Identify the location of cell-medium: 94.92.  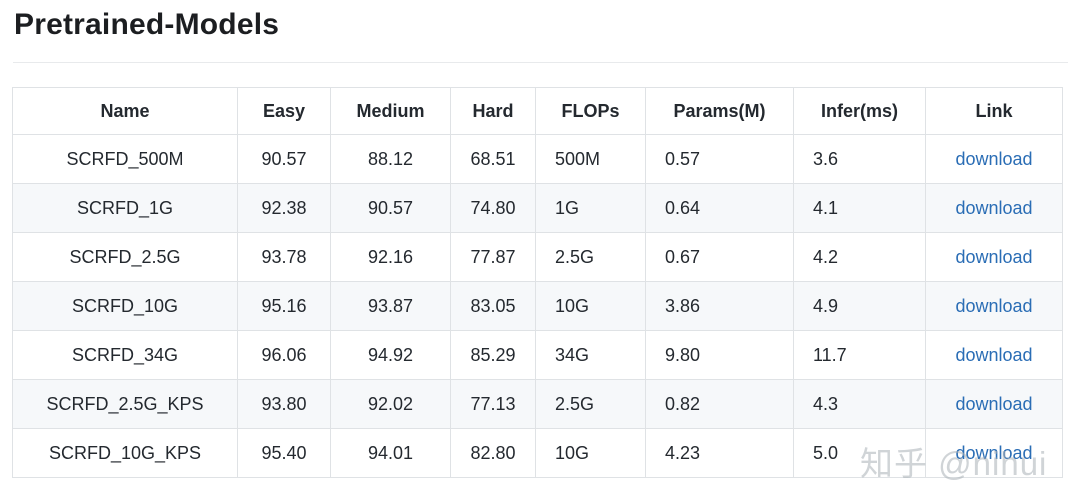
(390, 355).